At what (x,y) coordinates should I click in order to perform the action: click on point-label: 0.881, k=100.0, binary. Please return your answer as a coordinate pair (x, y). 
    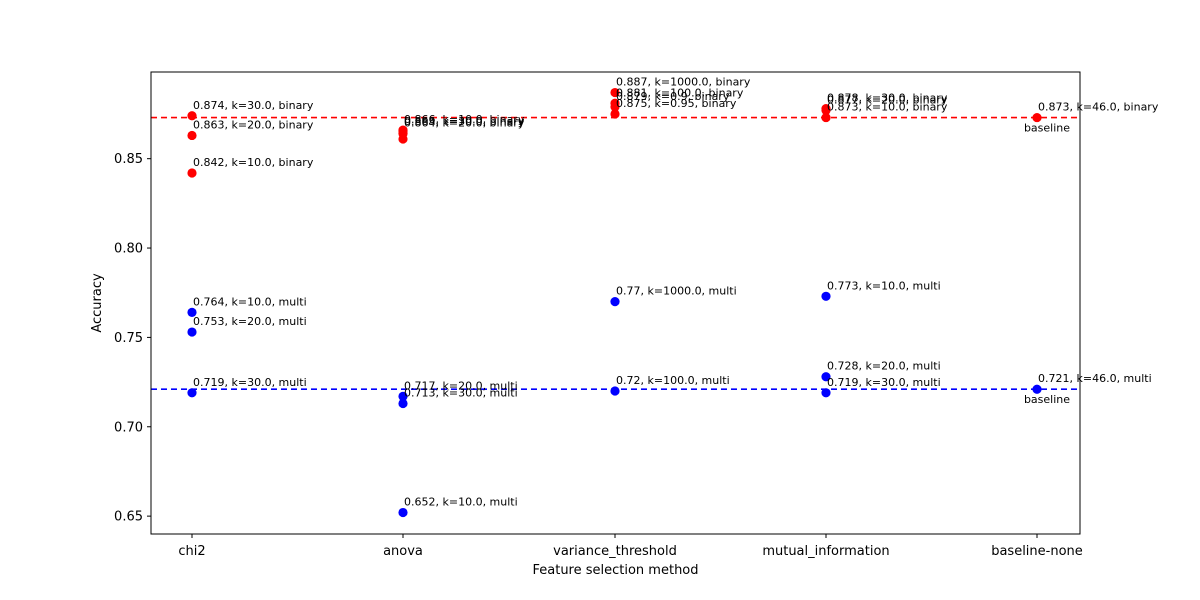
    Looking at the image, I should click on (680, 92).